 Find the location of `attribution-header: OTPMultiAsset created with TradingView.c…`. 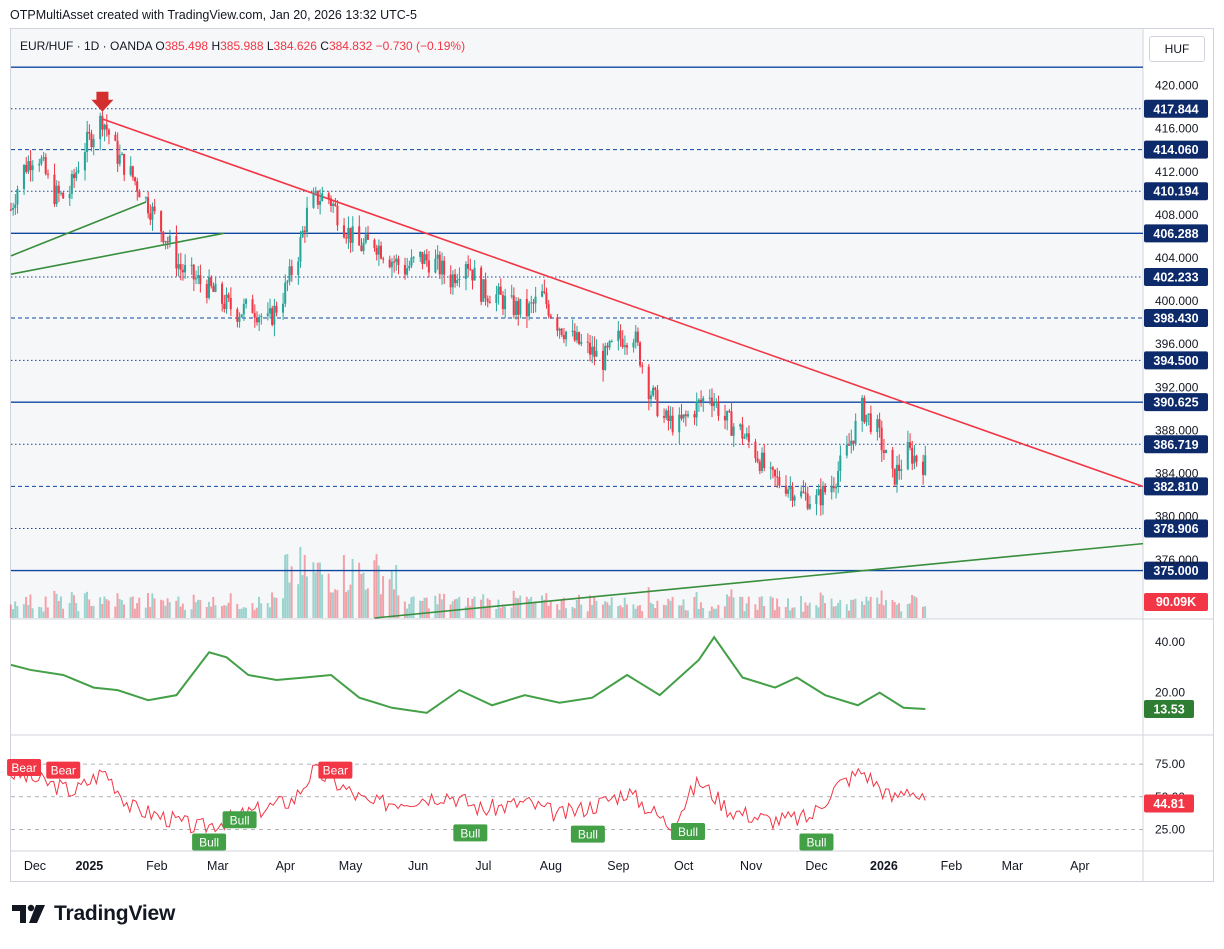

attribution-header: OTPMultiAsset created with TradingView.c… is located at coordinates (213, 15).